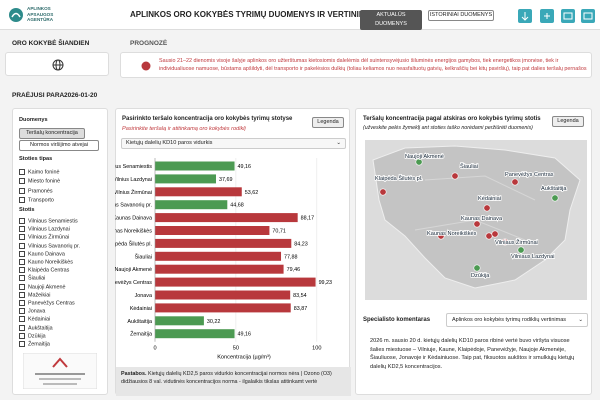  What do you see at coordinates (139, 322) in the screenshot?
I see `y-tick-label: Aukštaitija` at bounding box center [139, 322].